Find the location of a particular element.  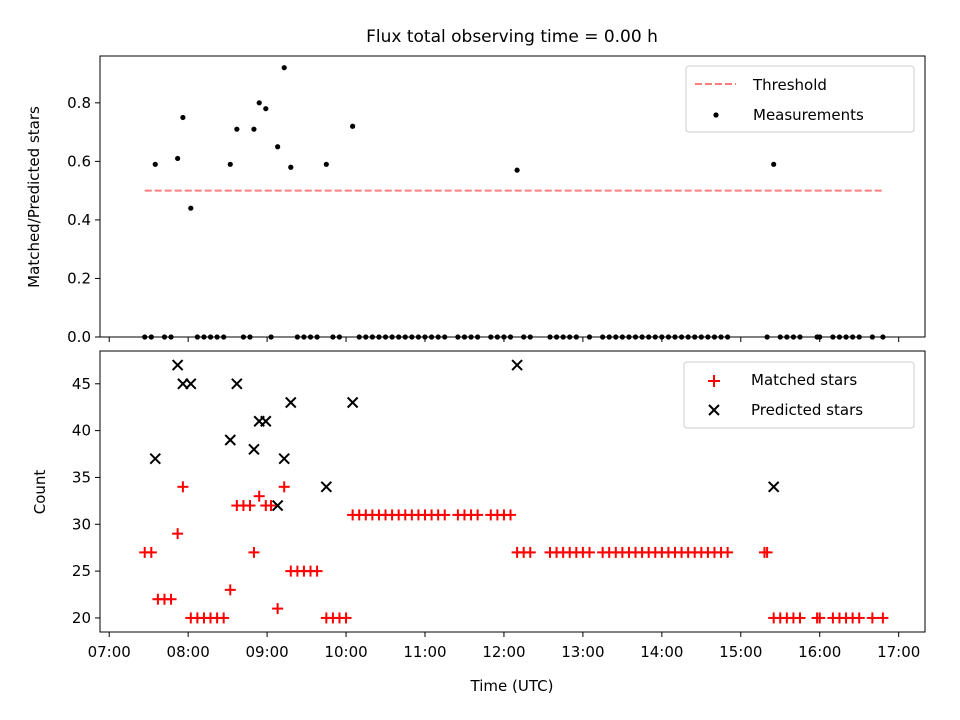

legend-predicted-swatch is located at coordinates (714, 410).